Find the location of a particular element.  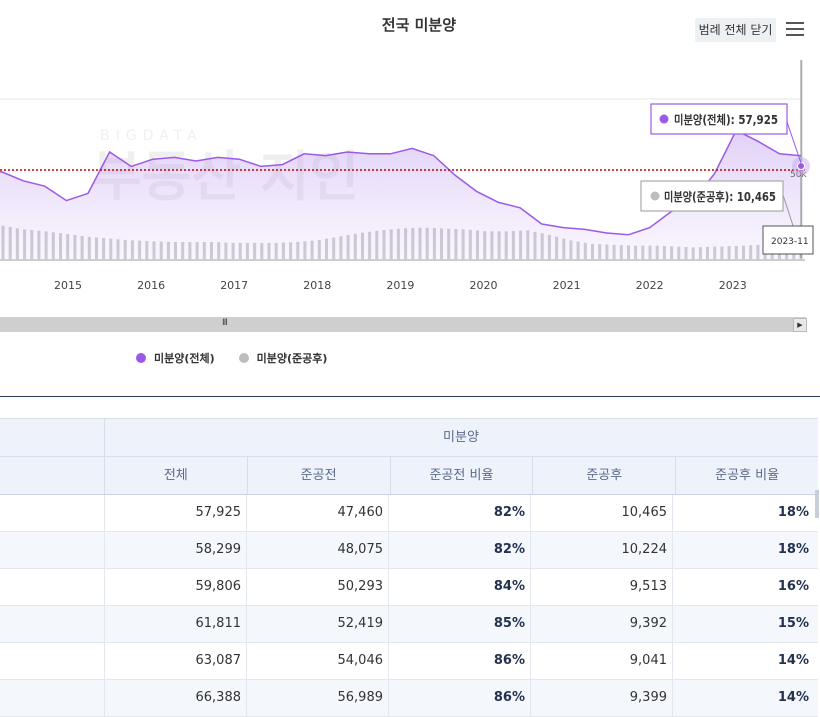

table-row: 57,925 47,460 82% 10,465 18% is located at coordinates (409, 513).